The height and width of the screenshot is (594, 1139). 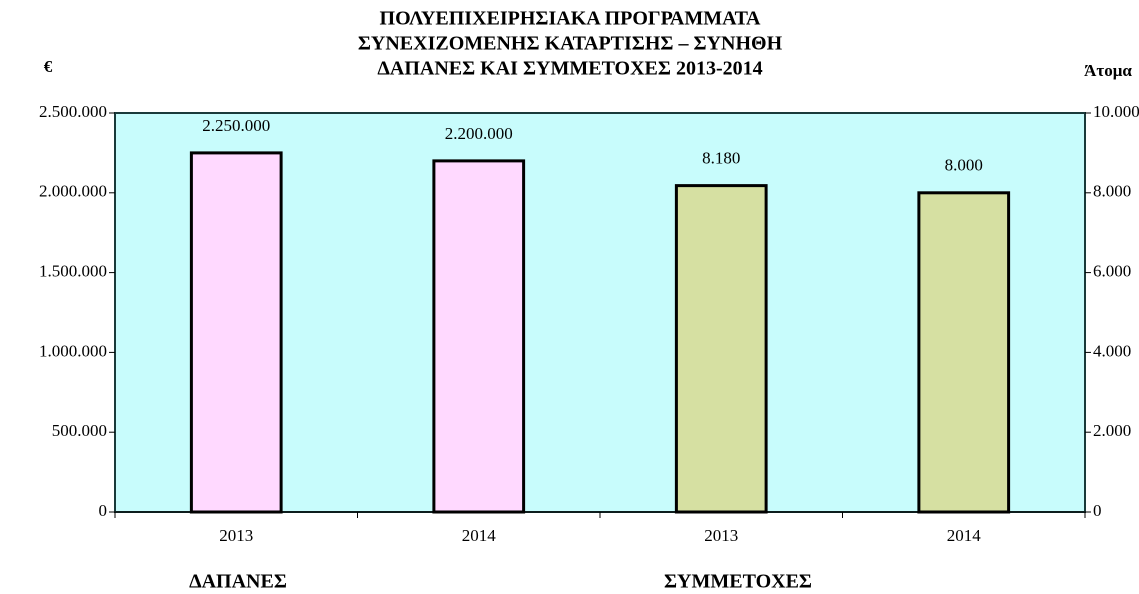 What do you see at coordinates (479, 133) in the screenshot?
I see `data-label: 2.200.000` at bounding box center [479, 133].